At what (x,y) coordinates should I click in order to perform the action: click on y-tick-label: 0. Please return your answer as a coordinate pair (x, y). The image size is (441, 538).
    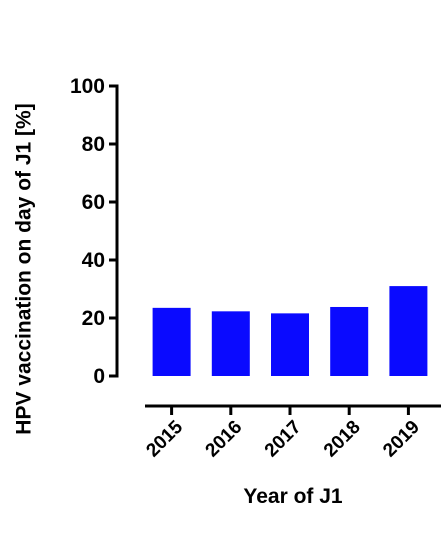
    Looking at the image, I should click on (99, 376).